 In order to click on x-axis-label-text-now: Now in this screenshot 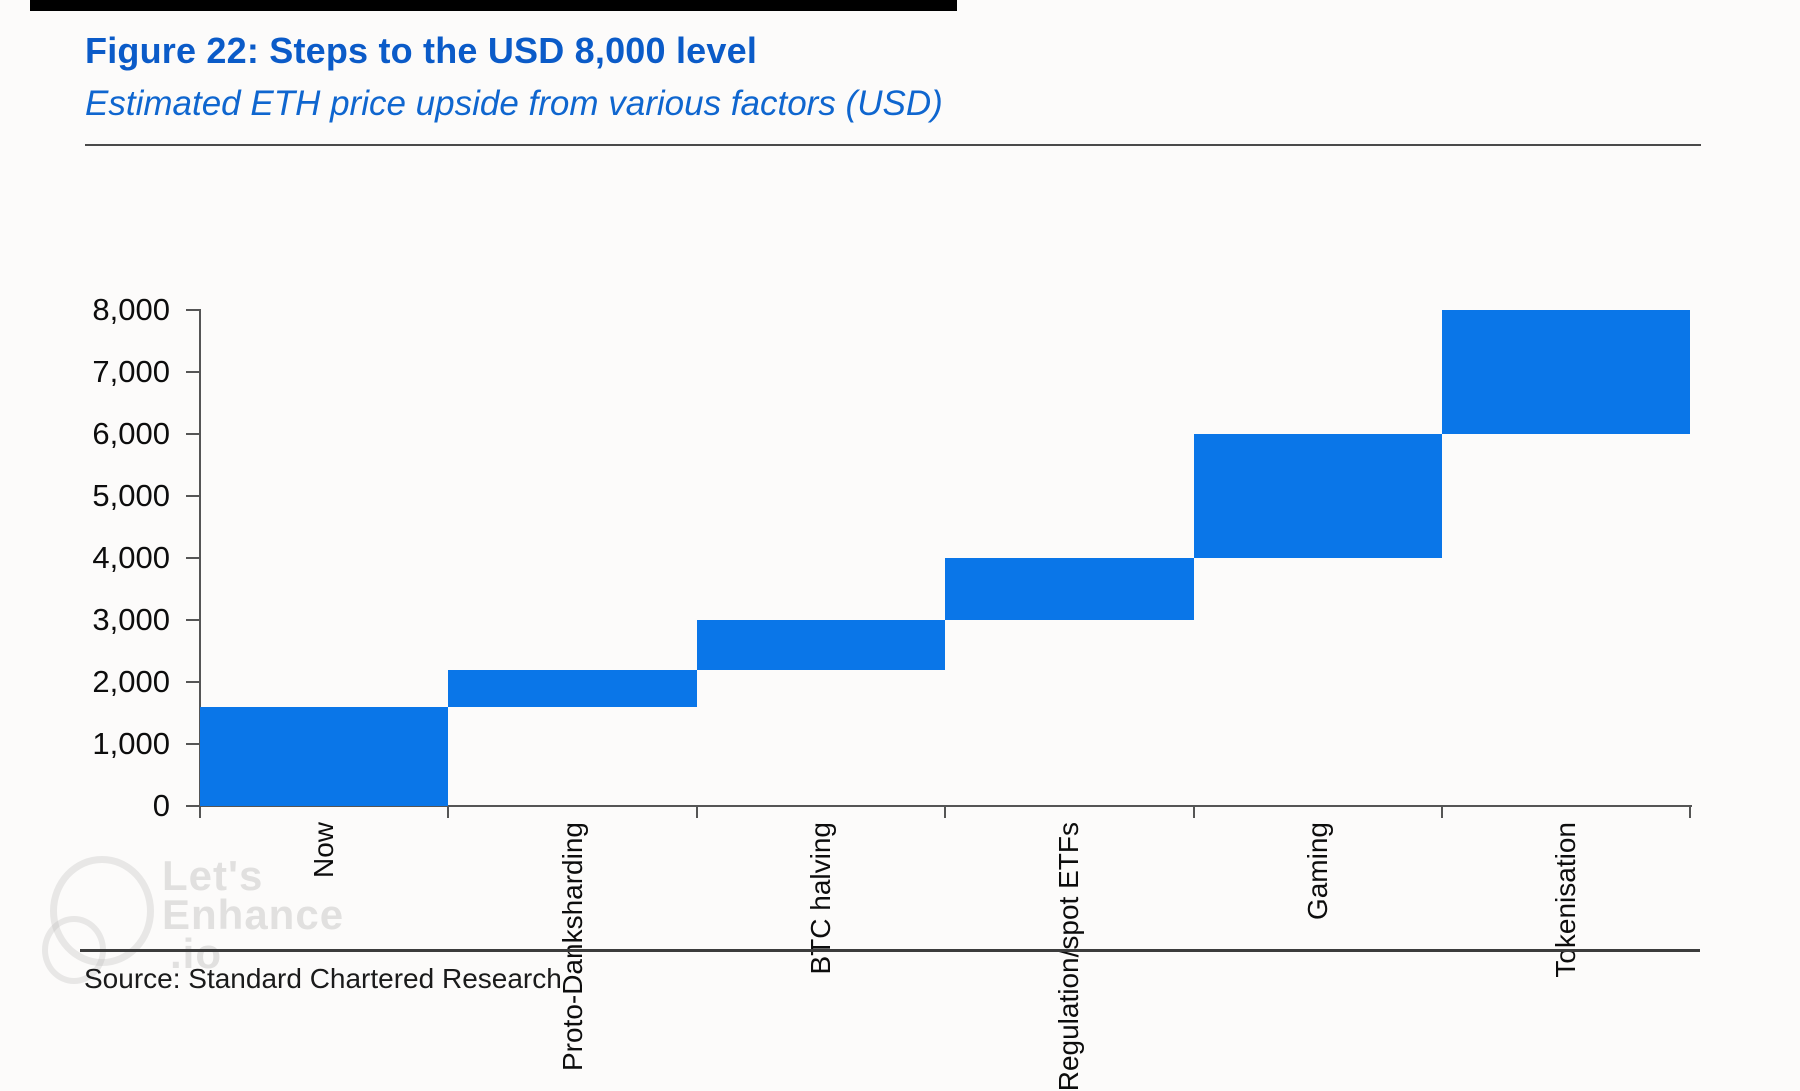, I will do `click(324, 850)`.